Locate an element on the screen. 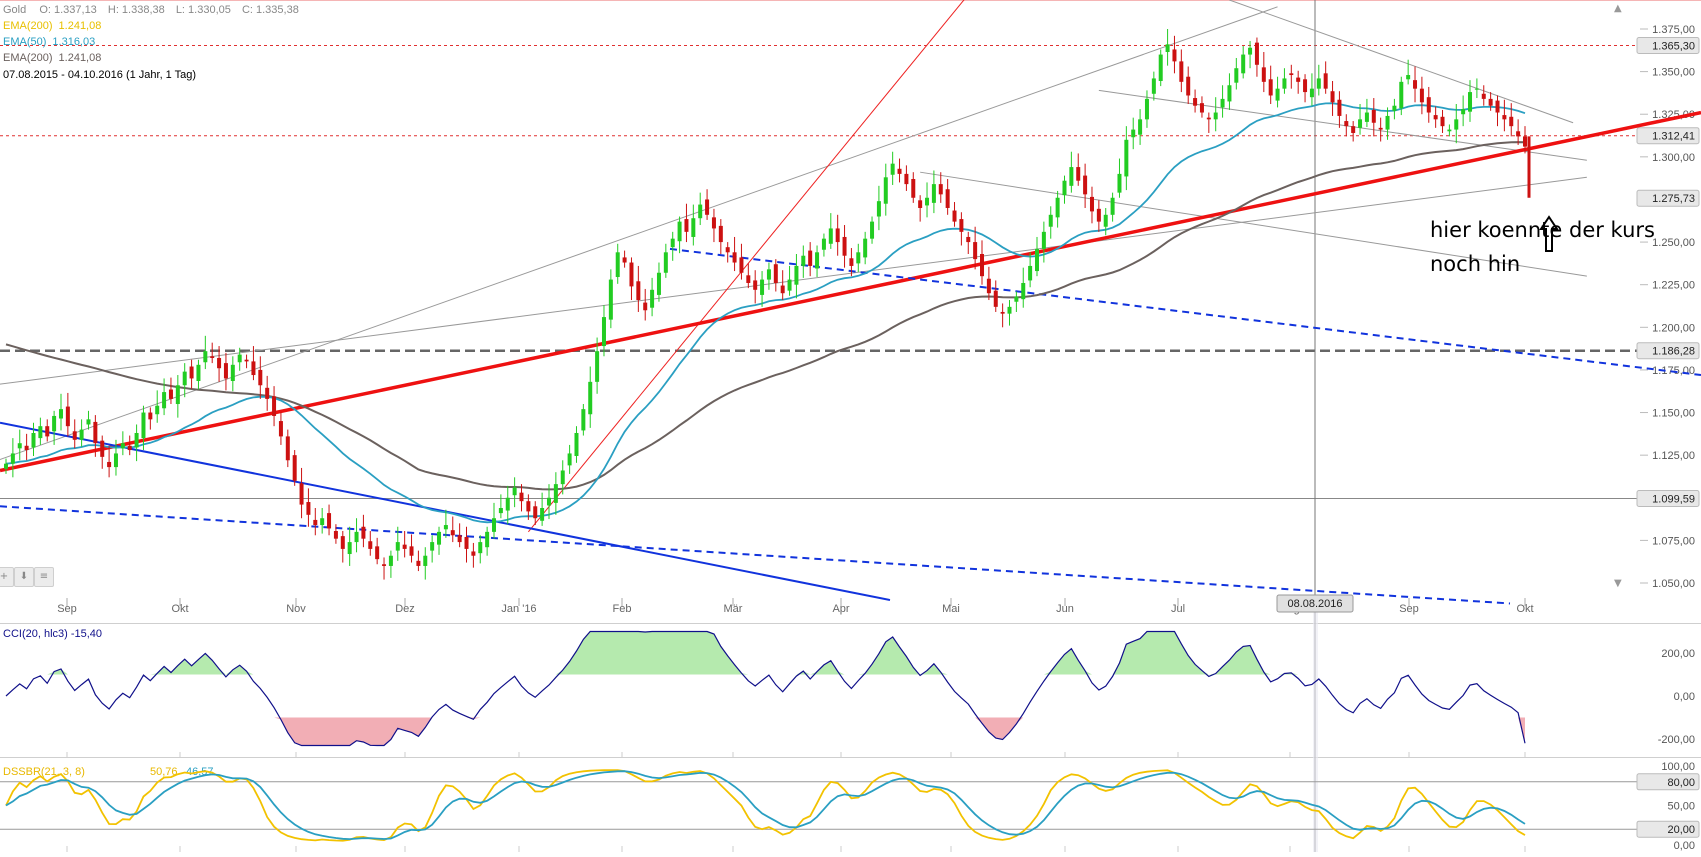  x-month-label: Feb is located at coordinates (622, 609).